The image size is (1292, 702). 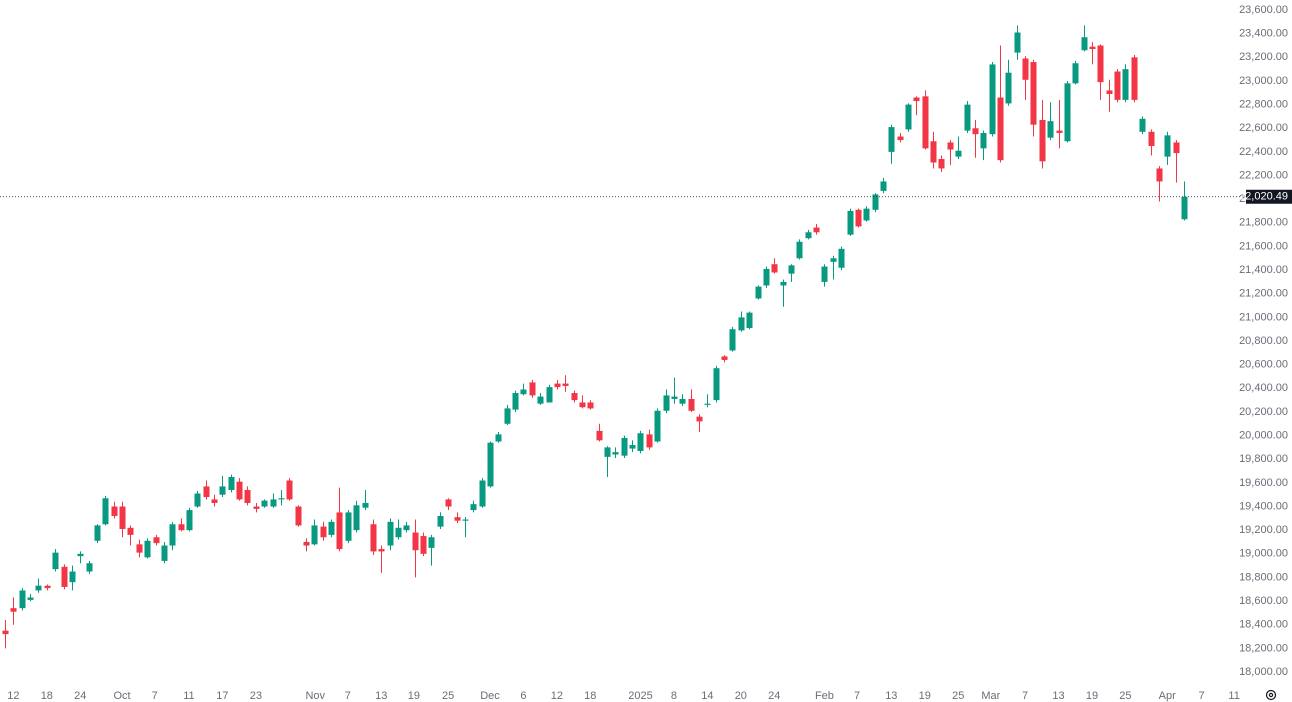 What do you see at coordinates (1167, 696) in the screenshot?
I see `x-tick-label: Apr` at bounding box center [1167, 696].